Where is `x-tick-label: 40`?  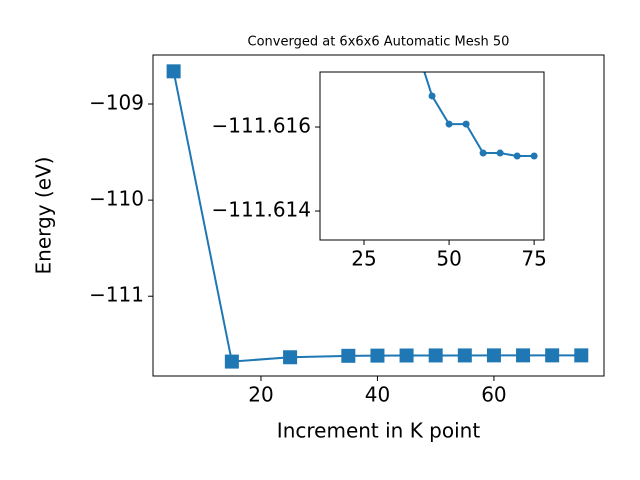 x-tick-label: 40 is located at coordinates (377, 395).